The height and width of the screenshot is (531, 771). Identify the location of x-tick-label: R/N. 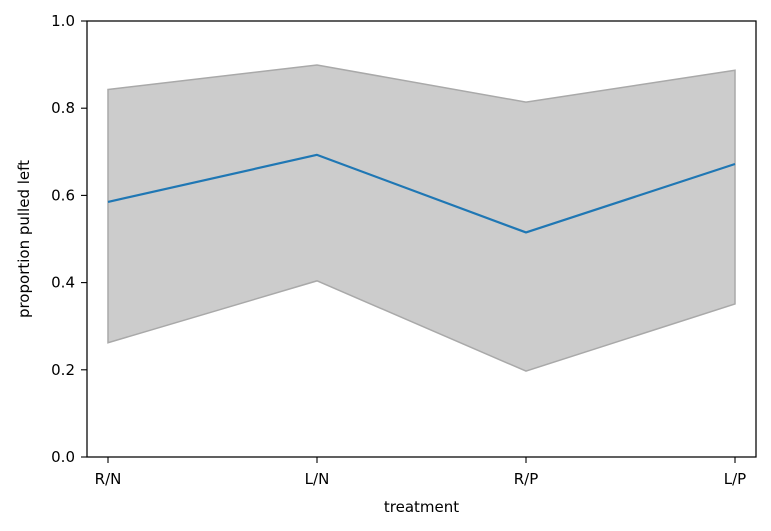
(108, 479).